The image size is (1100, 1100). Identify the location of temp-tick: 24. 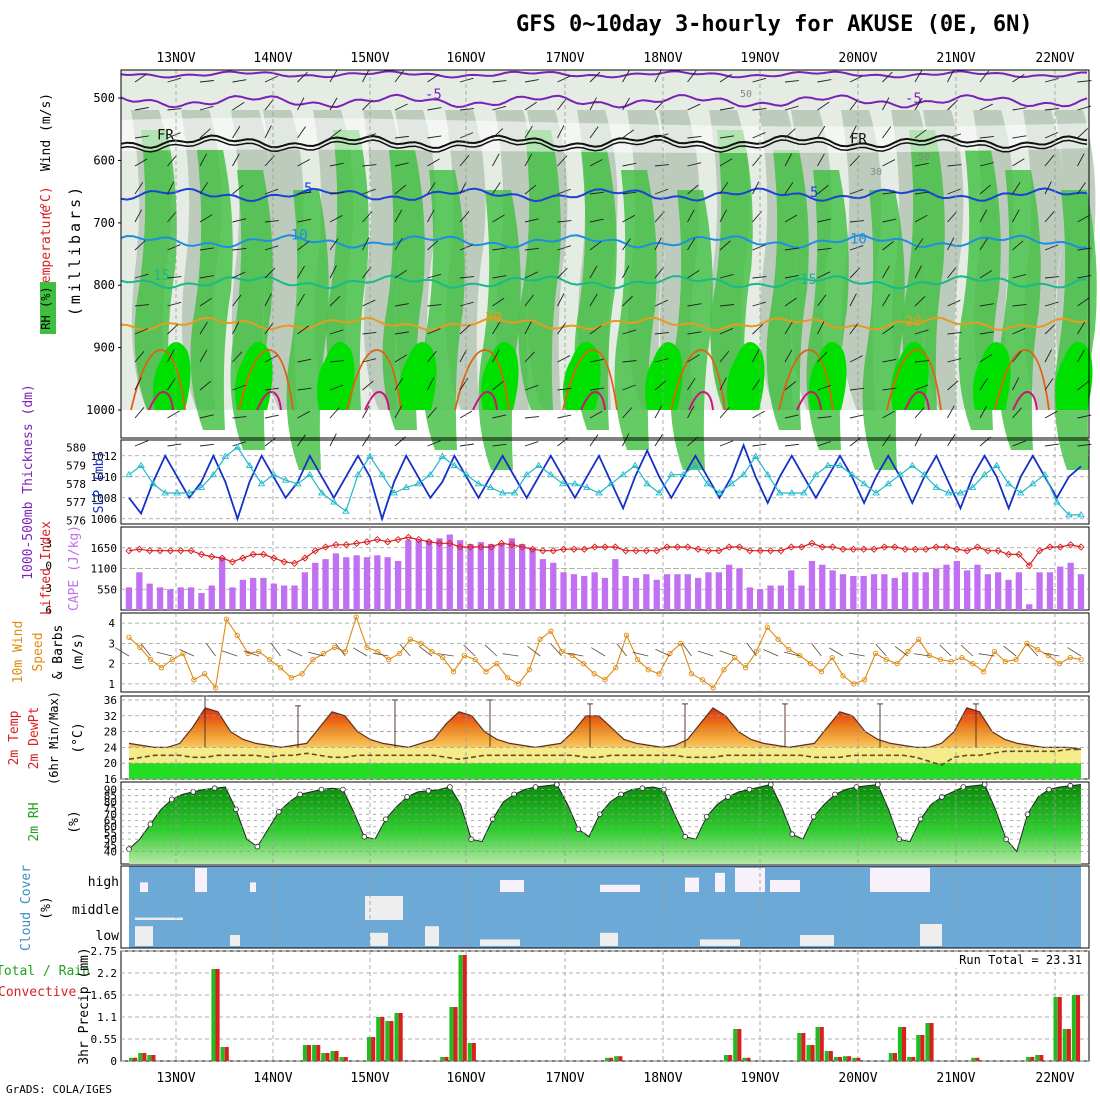
(111, 747).